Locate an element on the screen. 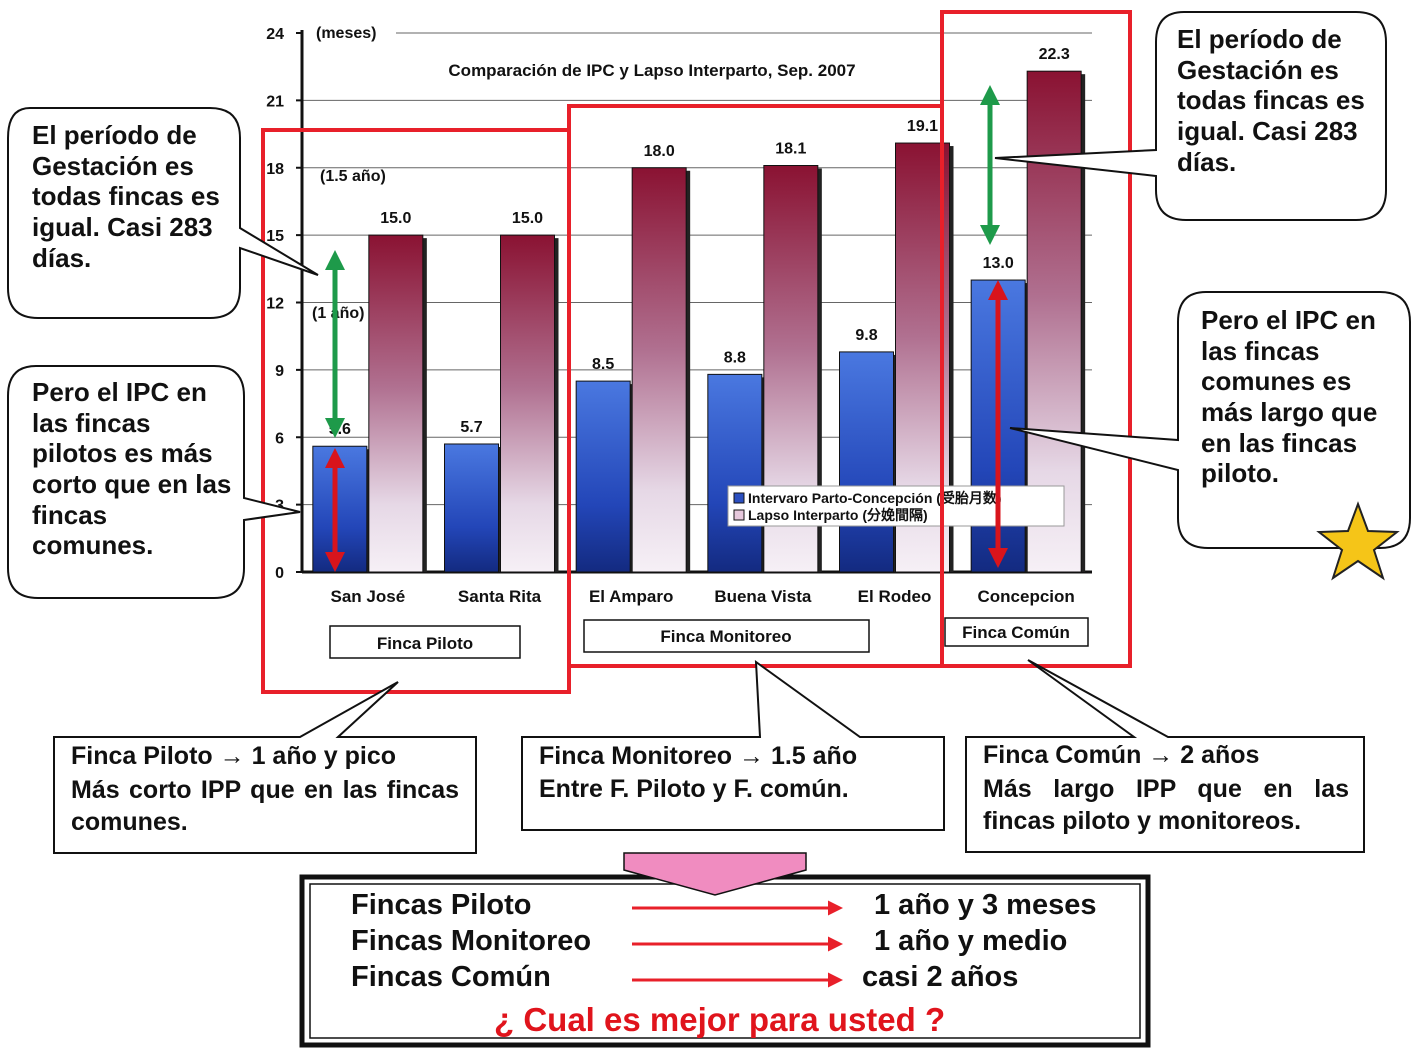  value-label-ipc-el-rodeo: 9.8 is located at coordinates (866, 335).